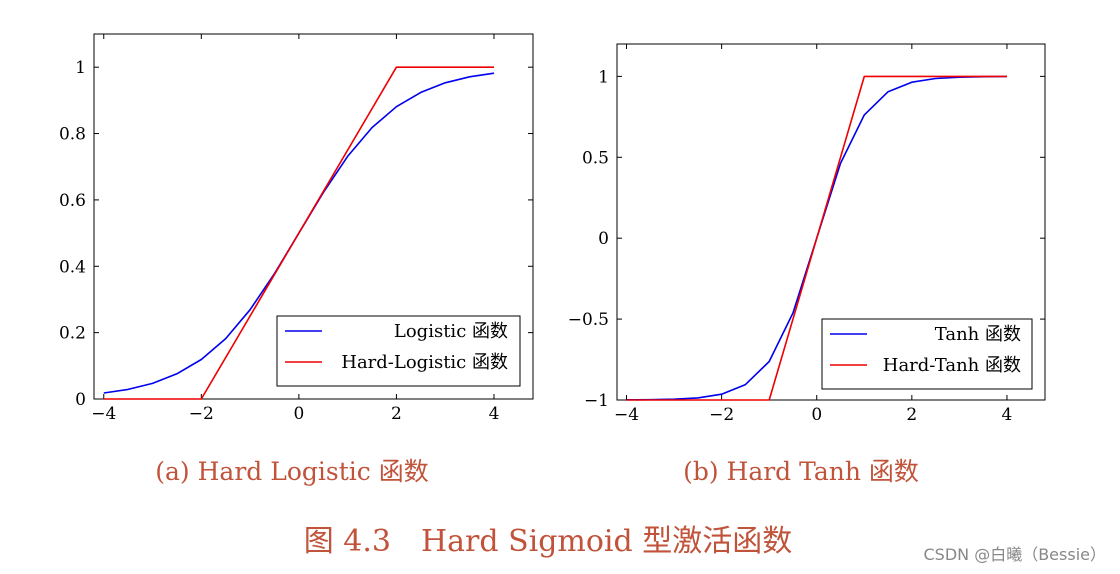 The image size is (1120, 574). What do you see at coordinates (595, 158) in the screenshot?
I see `y-tick-label: 0.5` at bounding box center [595, 158].